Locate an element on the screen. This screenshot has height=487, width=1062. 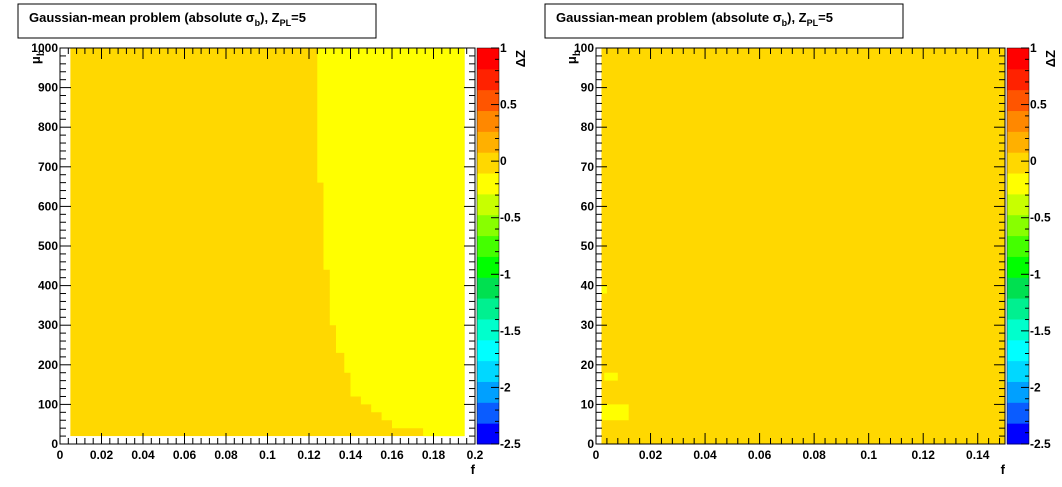
y-tick-label: 40 is located at coordinates (588, 286).